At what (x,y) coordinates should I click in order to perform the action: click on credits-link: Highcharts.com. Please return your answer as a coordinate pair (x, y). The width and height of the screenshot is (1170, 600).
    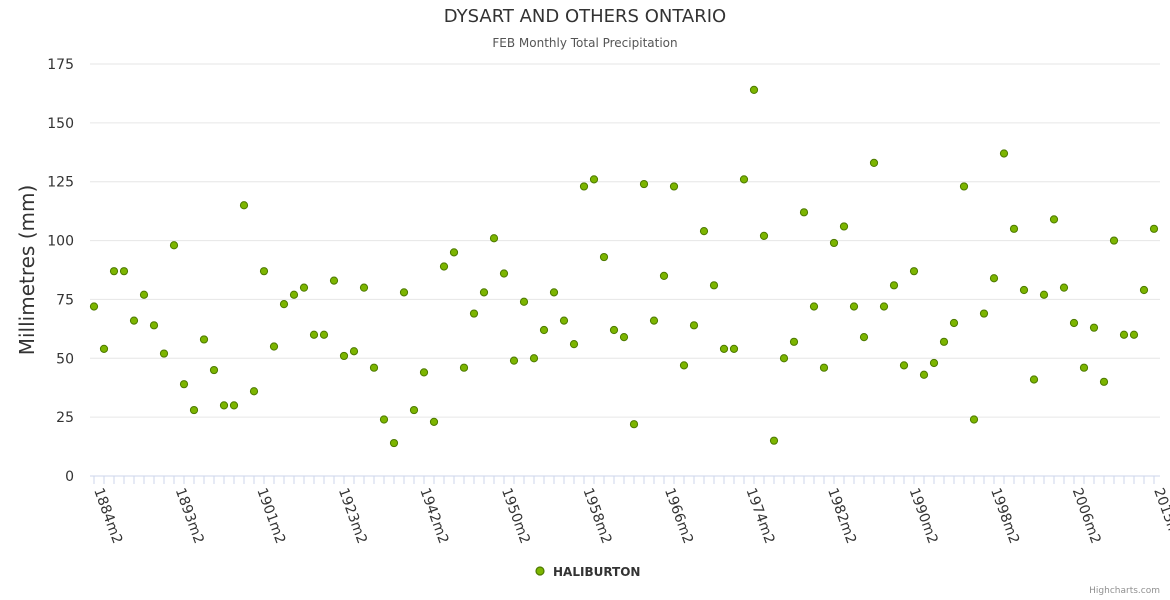
    Looking at the image, I should click on (1124, 591).